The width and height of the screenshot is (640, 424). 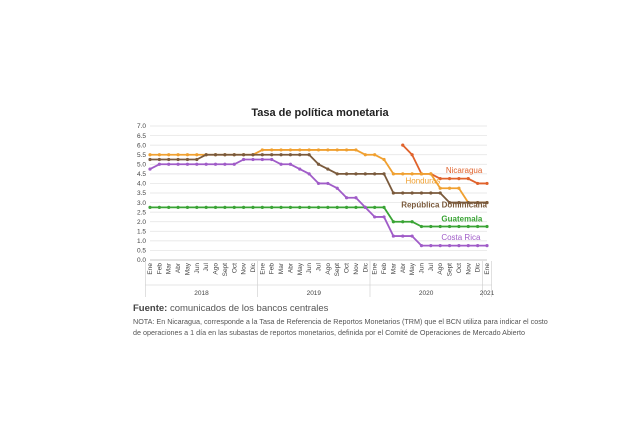 What do you see at coordinates (314, 293) in the screenshot?
I see `year-label: 2019` at bounding box center [314, 293].